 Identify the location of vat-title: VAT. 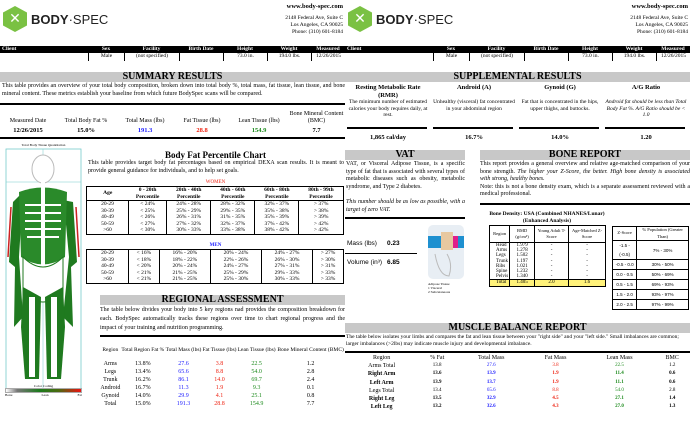
(405, 155).